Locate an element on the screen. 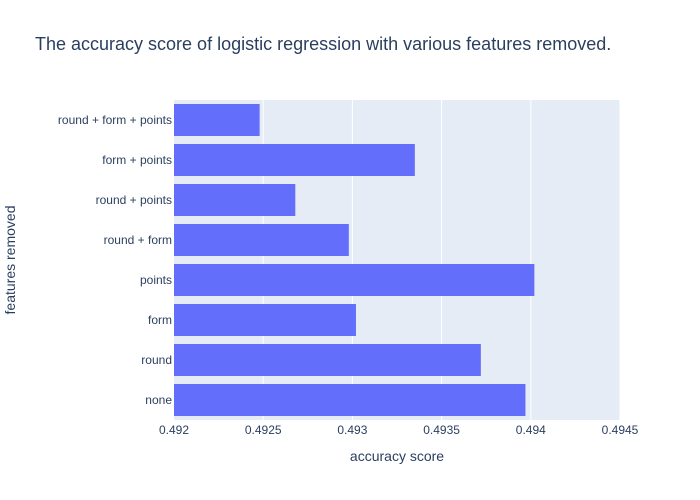  x-axis-title: accuracy score is located at coordinates (397, 456).